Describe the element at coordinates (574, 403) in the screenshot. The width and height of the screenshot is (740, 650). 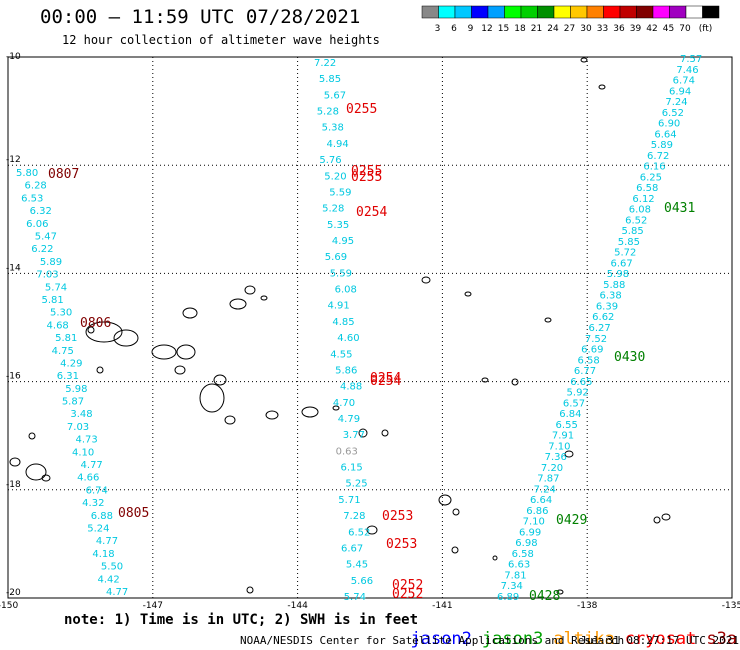
I see `wave-height-value: 6.57` at that location.